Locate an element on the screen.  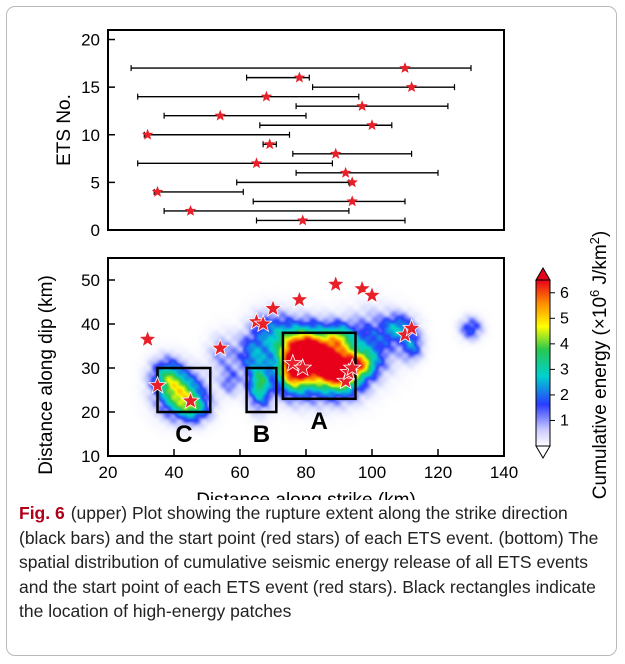
upper-y-tick-label: 10 is located at coordinates (90, 135).